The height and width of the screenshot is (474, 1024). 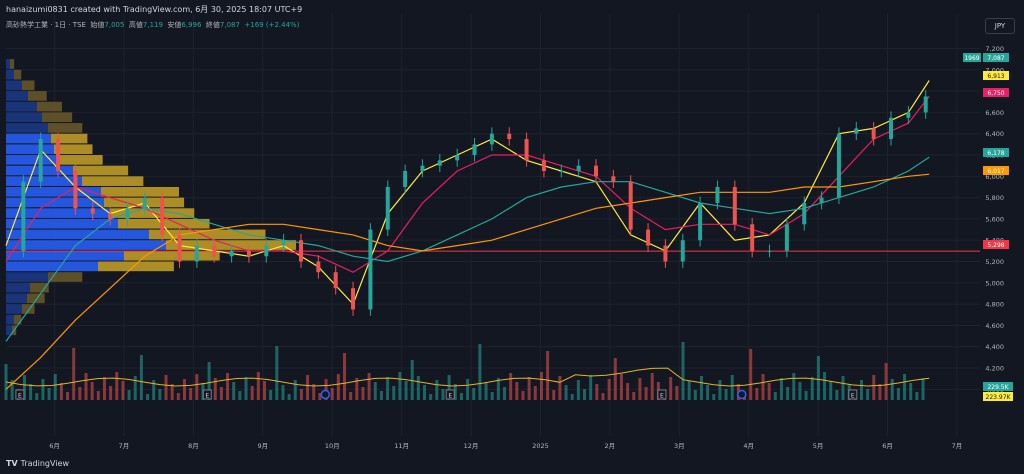 What do you see at coordinates (263, 446) in the screenshot?
I see `time-tick-label: 9月` at bounding box center [263, 446].